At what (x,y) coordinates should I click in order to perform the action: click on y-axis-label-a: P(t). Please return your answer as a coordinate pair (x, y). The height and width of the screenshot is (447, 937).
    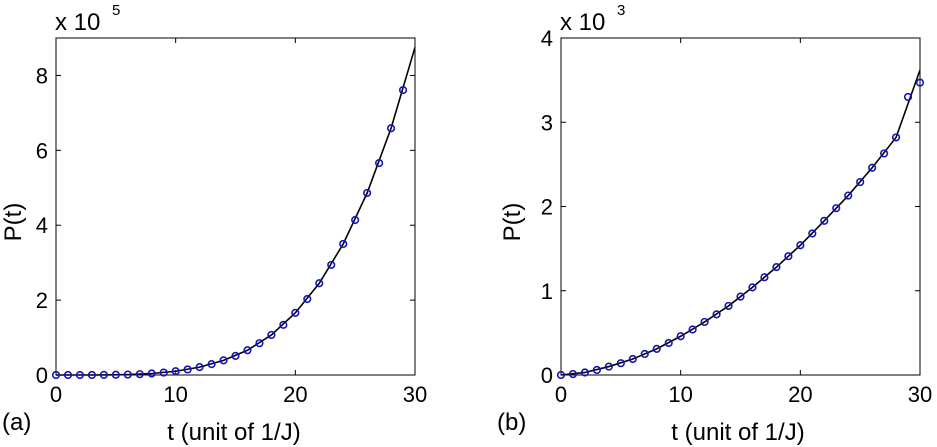
    Looking at the image, I should click on (13, 222).